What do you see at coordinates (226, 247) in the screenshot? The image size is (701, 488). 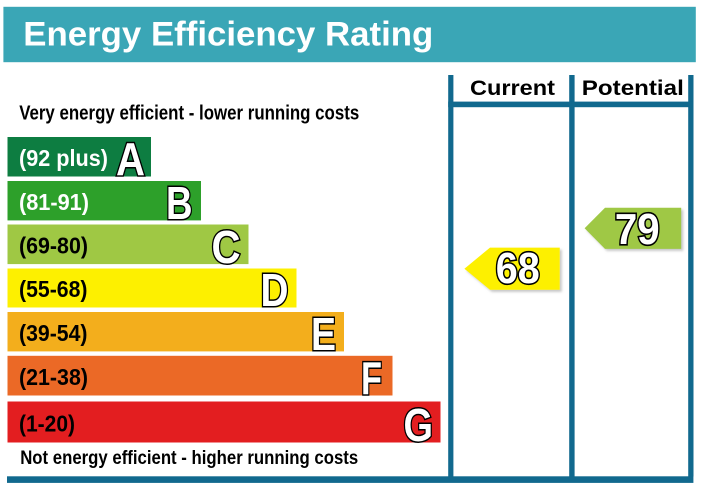 I see `svg-text: C` at bounding box center [226, 247].